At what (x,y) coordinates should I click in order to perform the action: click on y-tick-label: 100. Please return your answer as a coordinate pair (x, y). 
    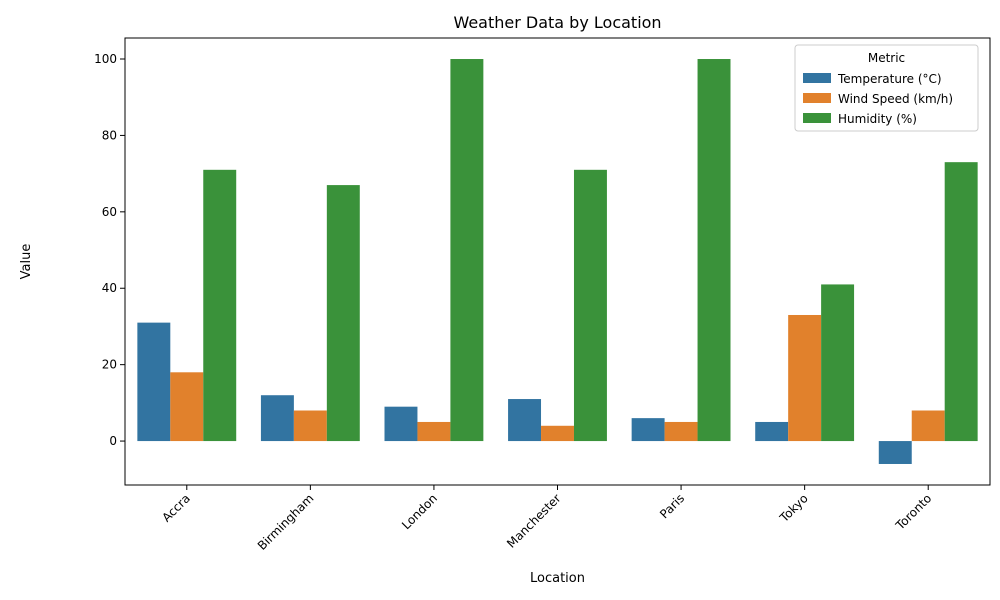
    Looking at the image, I should click on (105, 59).